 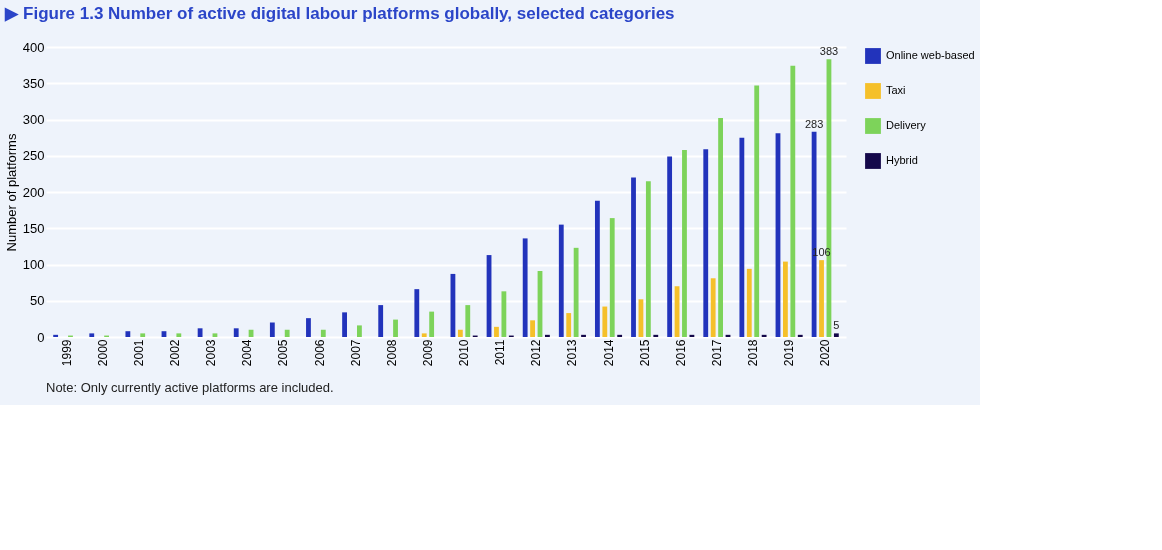 I want to click on legend-label: Taxi, so click(x=896, y=90).